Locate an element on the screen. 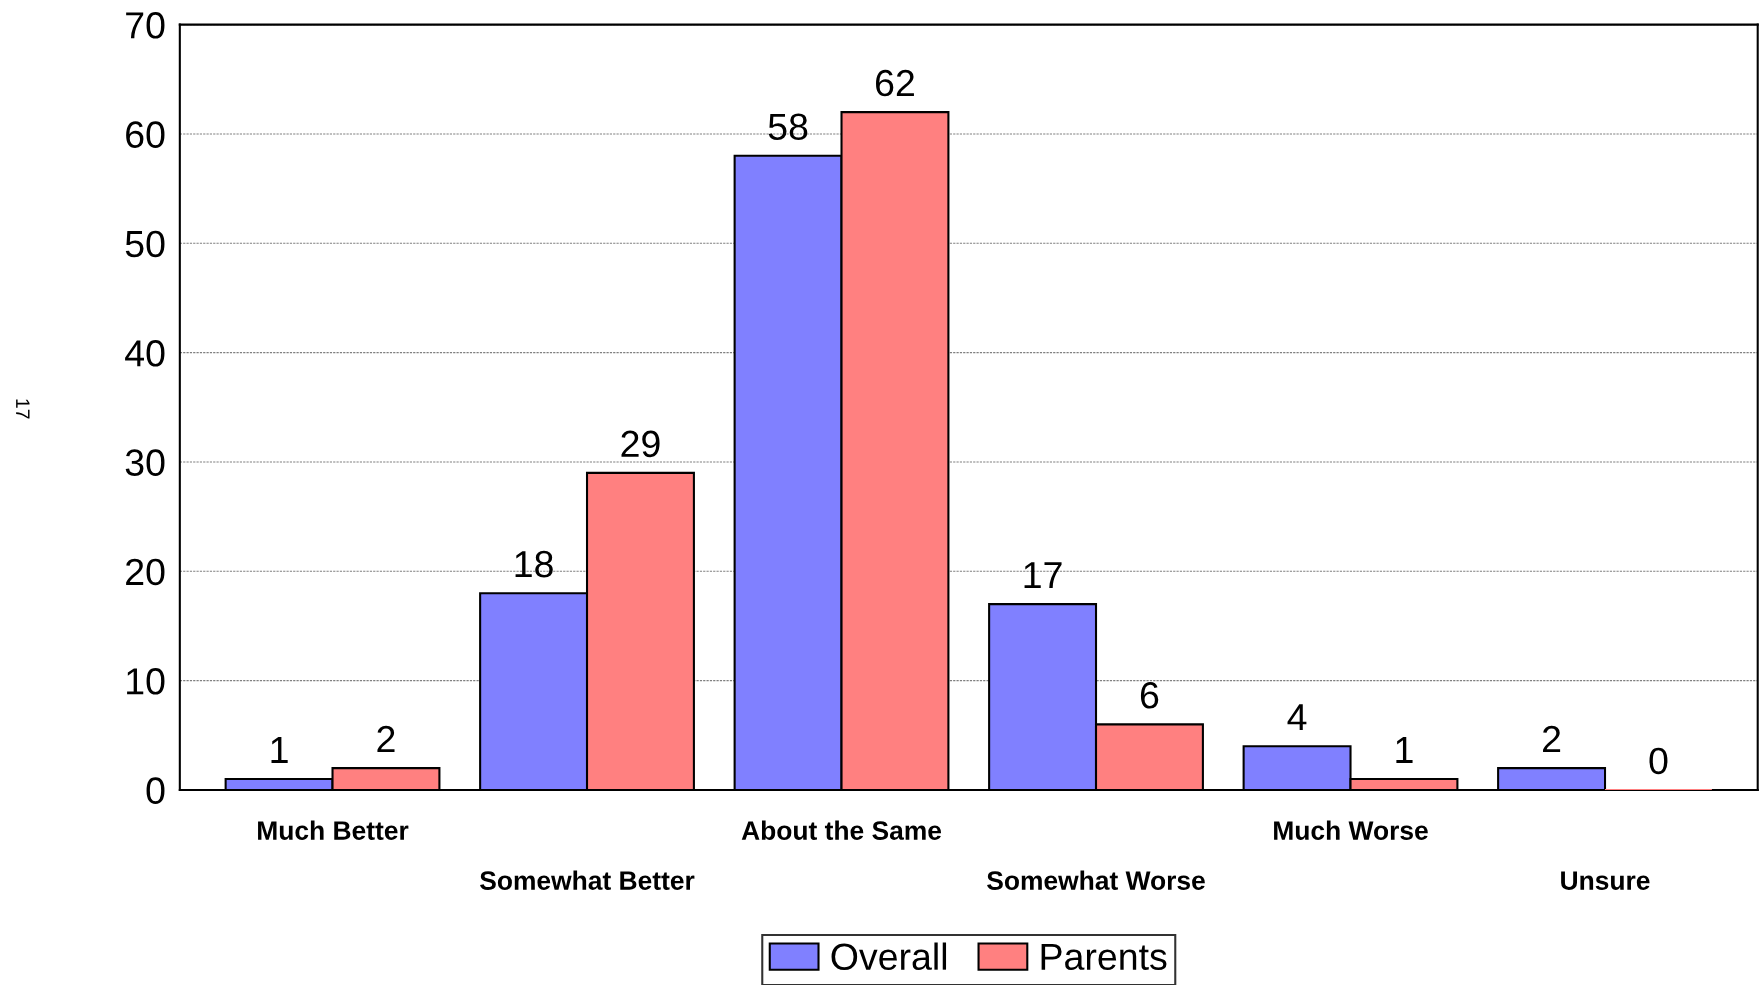  x-tick-label: Somewhat Better is located at coordinates (587, 880).